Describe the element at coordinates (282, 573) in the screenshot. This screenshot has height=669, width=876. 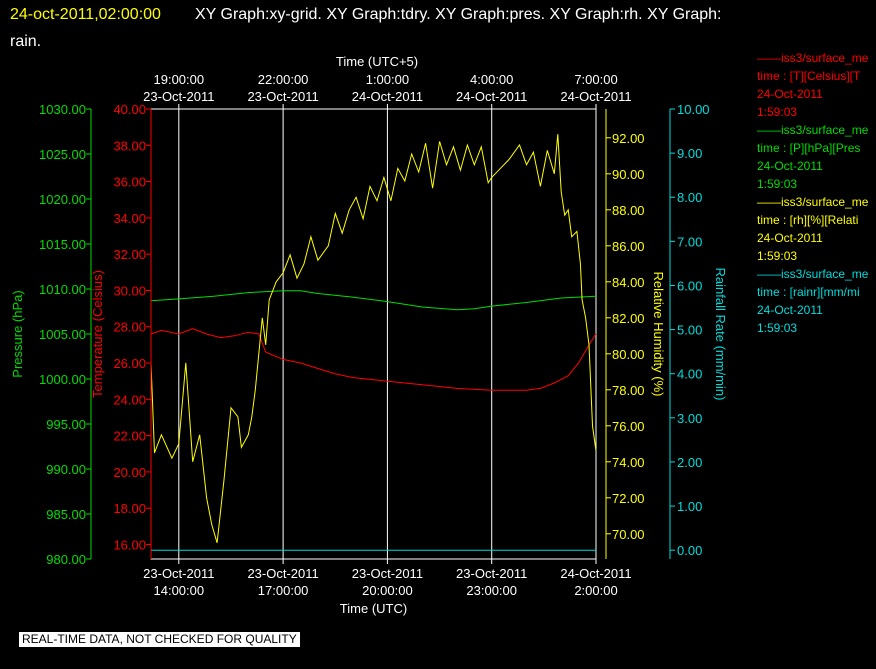
I see `bottom-tick-date-1: 23-Oct-2011` at that location.